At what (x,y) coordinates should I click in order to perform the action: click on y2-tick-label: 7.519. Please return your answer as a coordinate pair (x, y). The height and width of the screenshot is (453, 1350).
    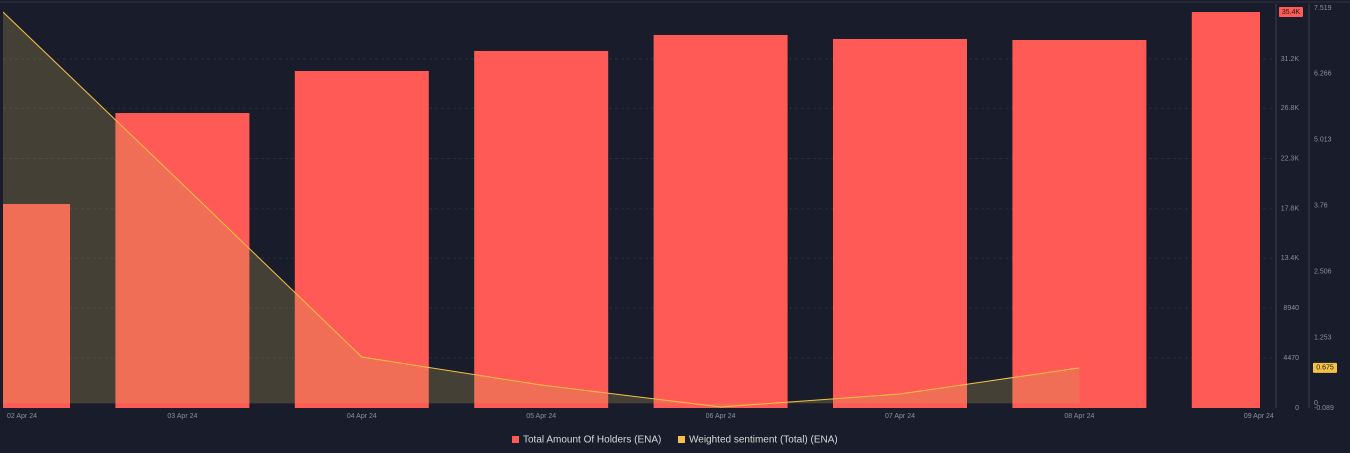
    Looking at the image, I should click on (1323, 8).